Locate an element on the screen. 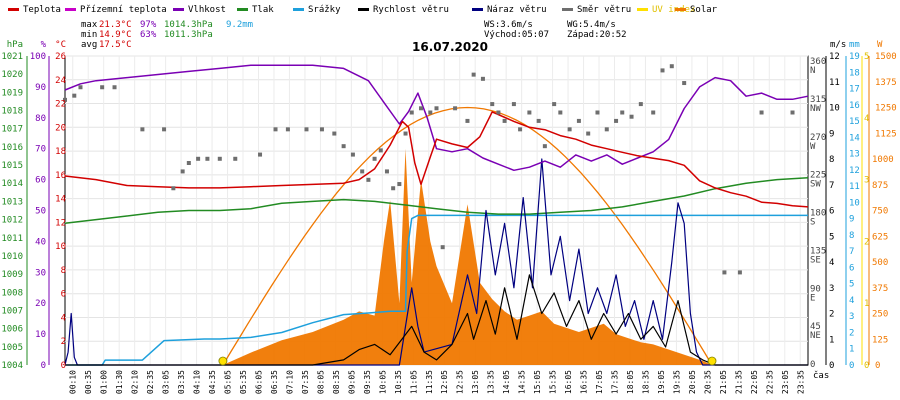 The image size is (900, 400). temperature-axis-tick: 4 is located at coordinates (63, 318).